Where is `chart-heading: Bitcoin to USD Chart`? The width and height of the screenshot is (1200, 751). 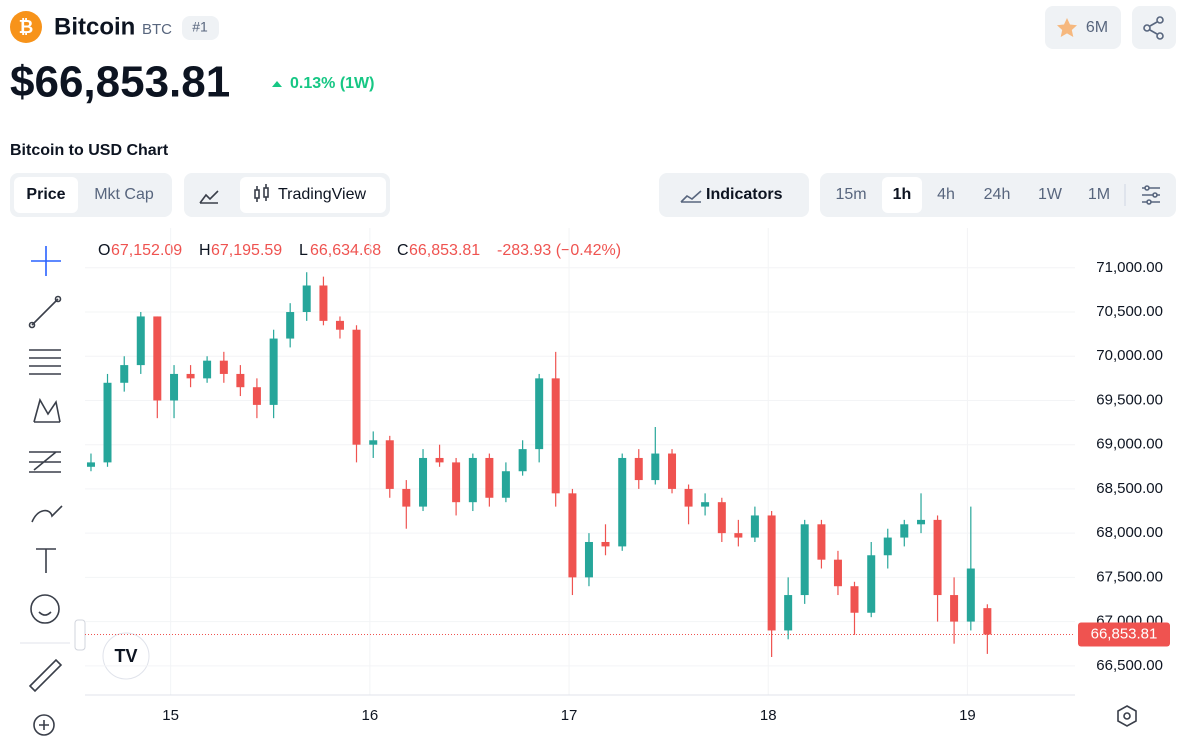
chart-heading: Bitcoin to USD Chart is located at coordinates (89, 150).